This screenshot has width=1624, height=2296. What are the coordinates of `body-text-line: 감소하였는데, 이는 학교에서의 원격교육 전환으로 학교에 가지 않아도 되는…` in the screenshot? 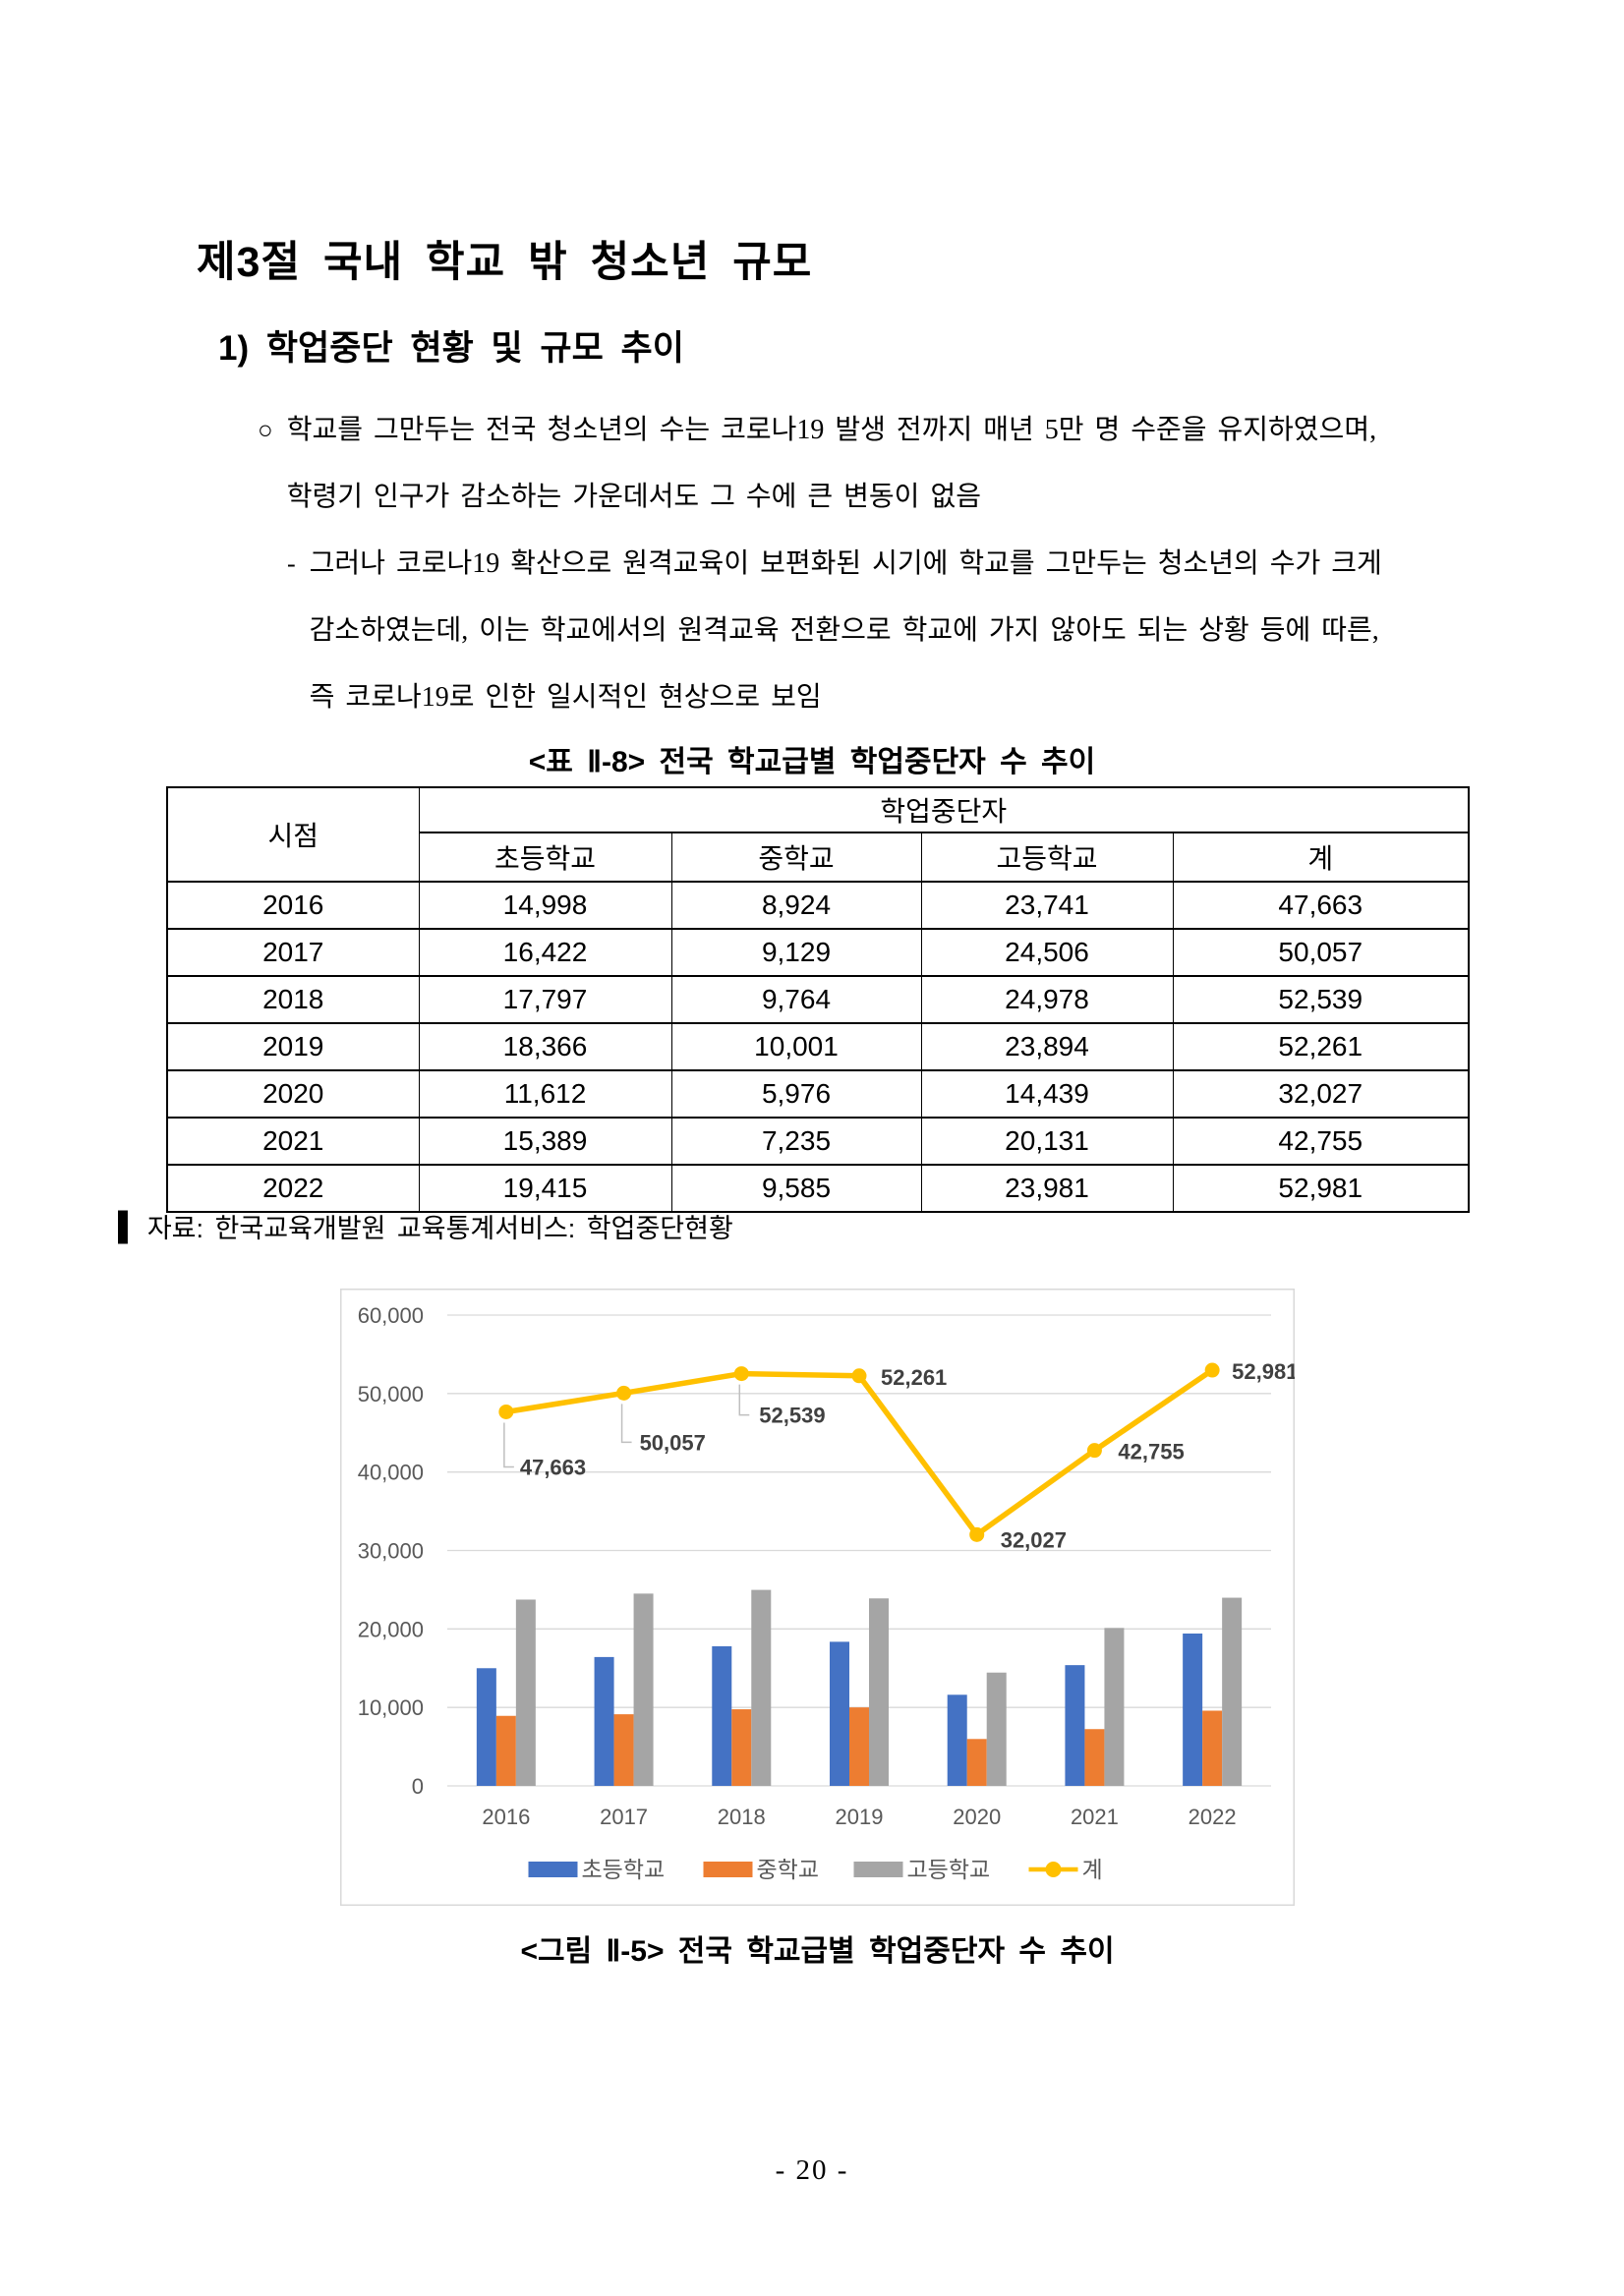 It's located at (844, 630).